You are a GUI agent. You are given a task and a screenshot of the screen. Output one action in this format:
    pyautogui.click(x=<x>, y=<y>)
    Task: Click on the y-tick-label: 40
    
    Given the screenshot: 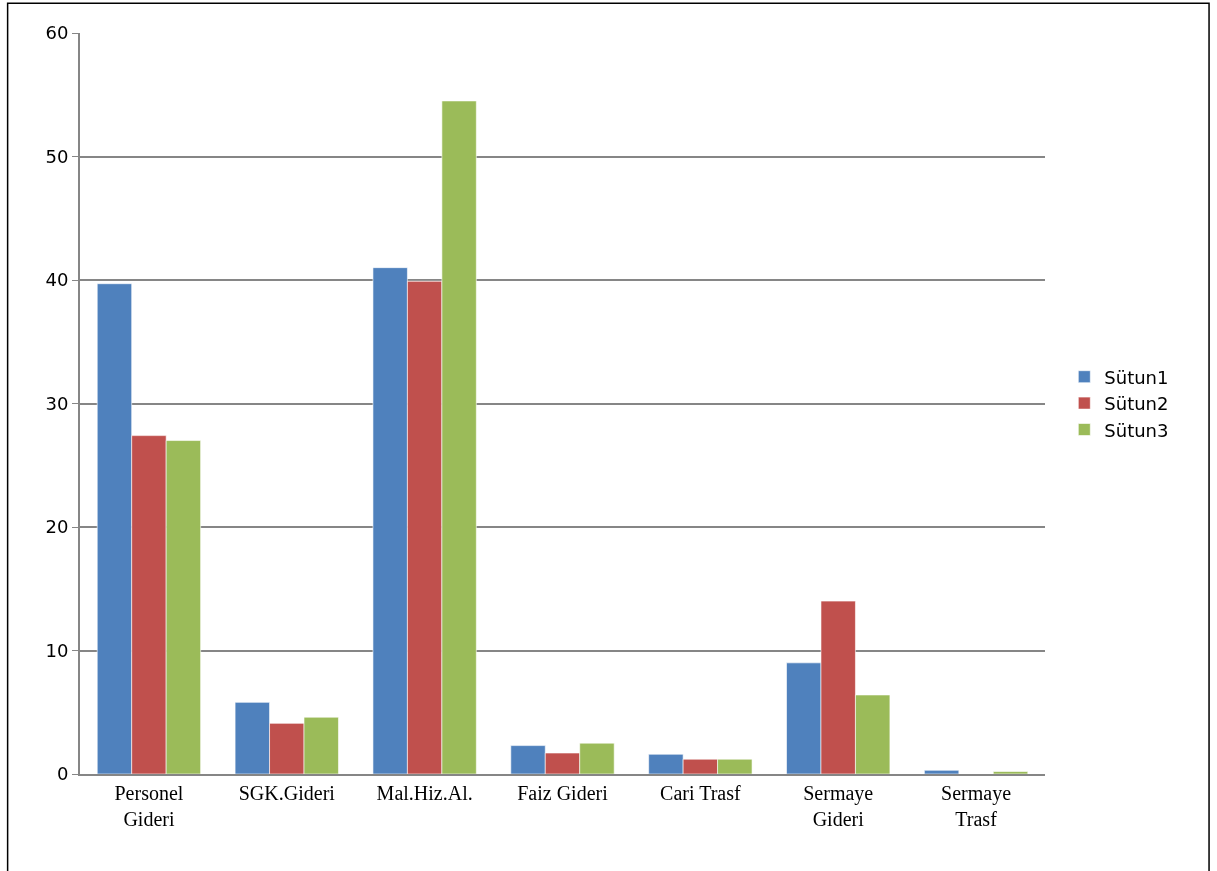 What is the action you would take?
    pyautogui.click(x=57, y=280)
    